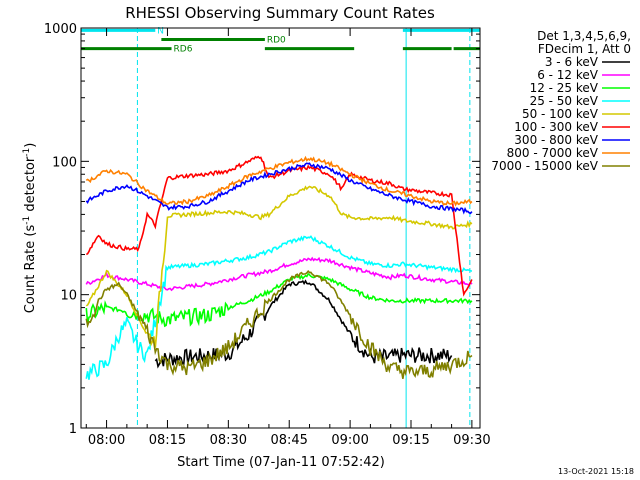 The width and height of the screenshot is (640, 480). Describe the element at coordinates (73, 429) in the screenshot. I see `y-tick-label-1: 1` at that location.